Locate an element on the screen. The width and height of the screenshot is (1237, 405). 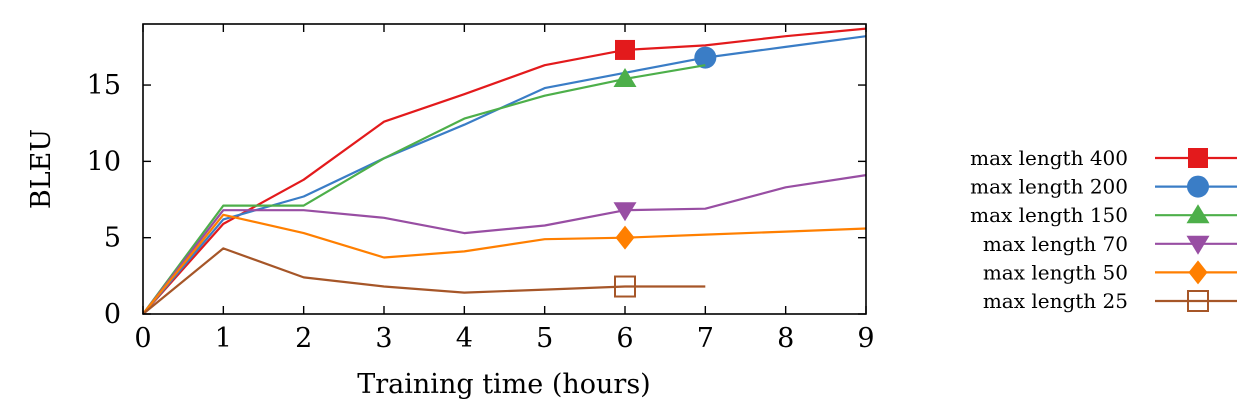
x-tick-label: 0 is located at coordinates (142, 338).